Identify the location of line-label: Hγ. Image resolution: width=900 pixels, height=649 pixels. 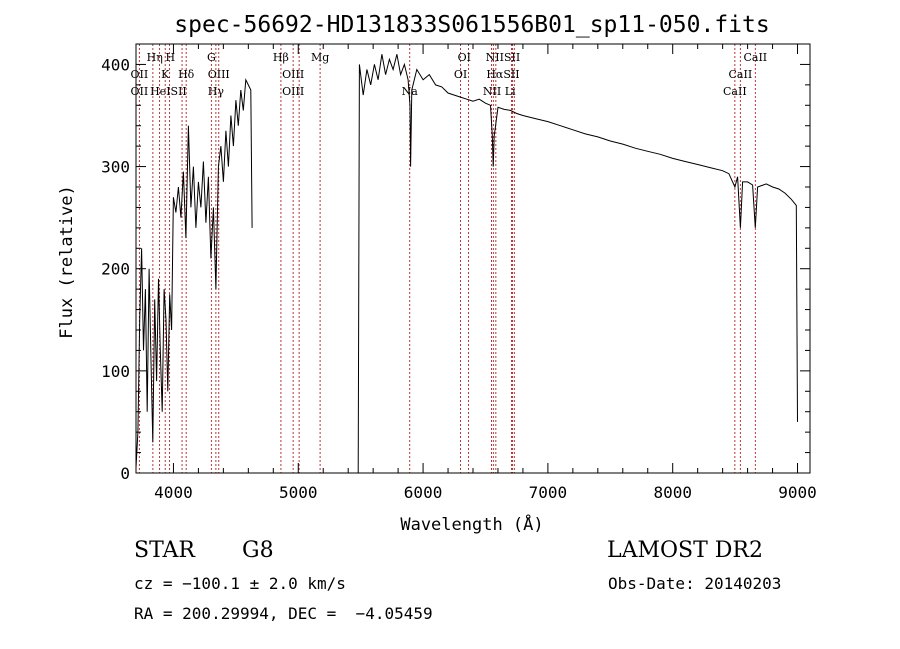
(216, 91).